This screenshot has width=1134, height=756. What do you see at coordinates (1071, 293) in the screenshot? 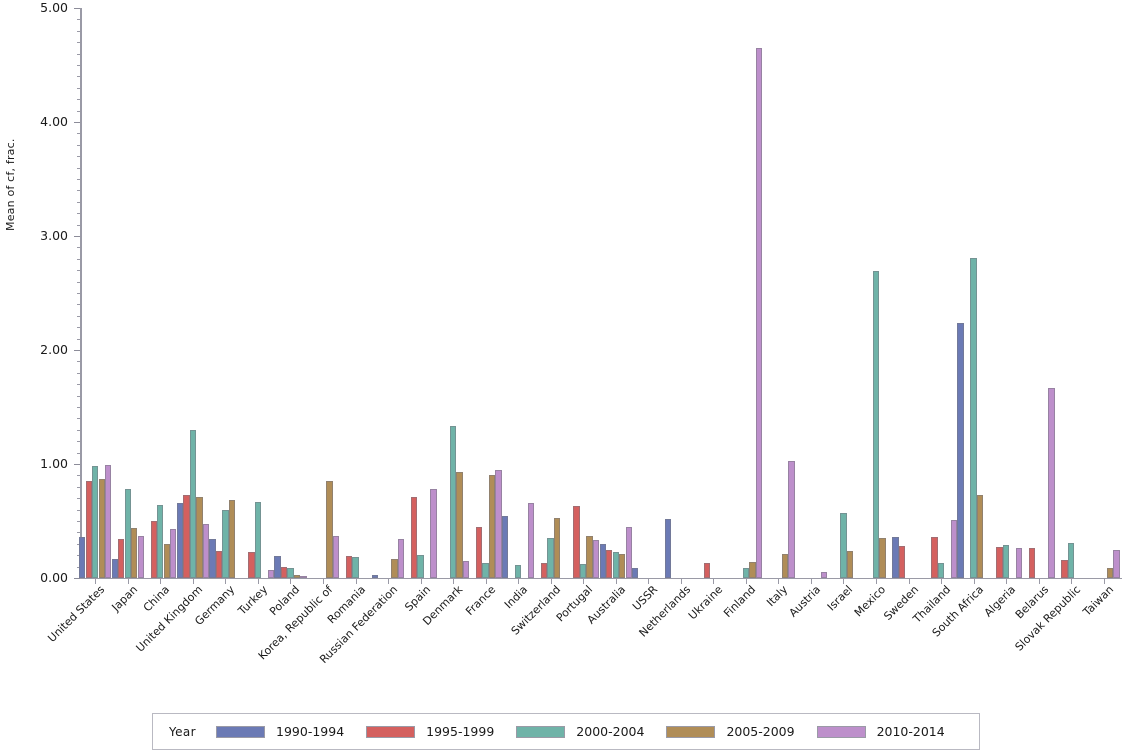
I see `bar-group` at bounding box center [1071, 293].